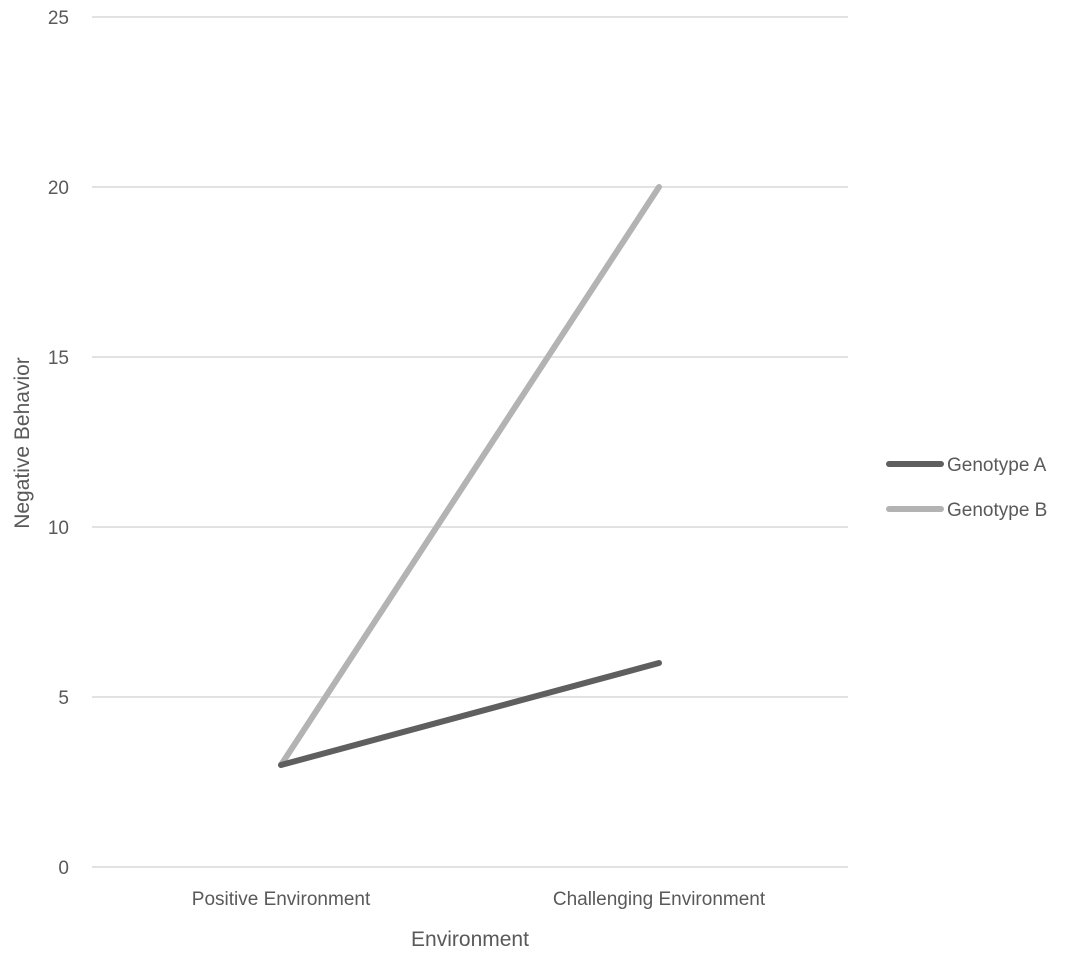  Describe the element at coordinates (58, 188) in the screenshot. I see `y-tick-label-20: 20` at that location.